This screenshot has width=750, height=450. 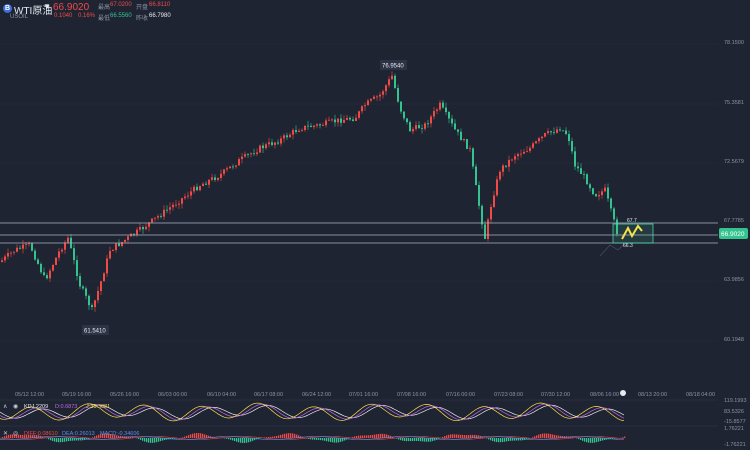 I want to click on symbol-name: WTI原油, so click(x=33, y=11).